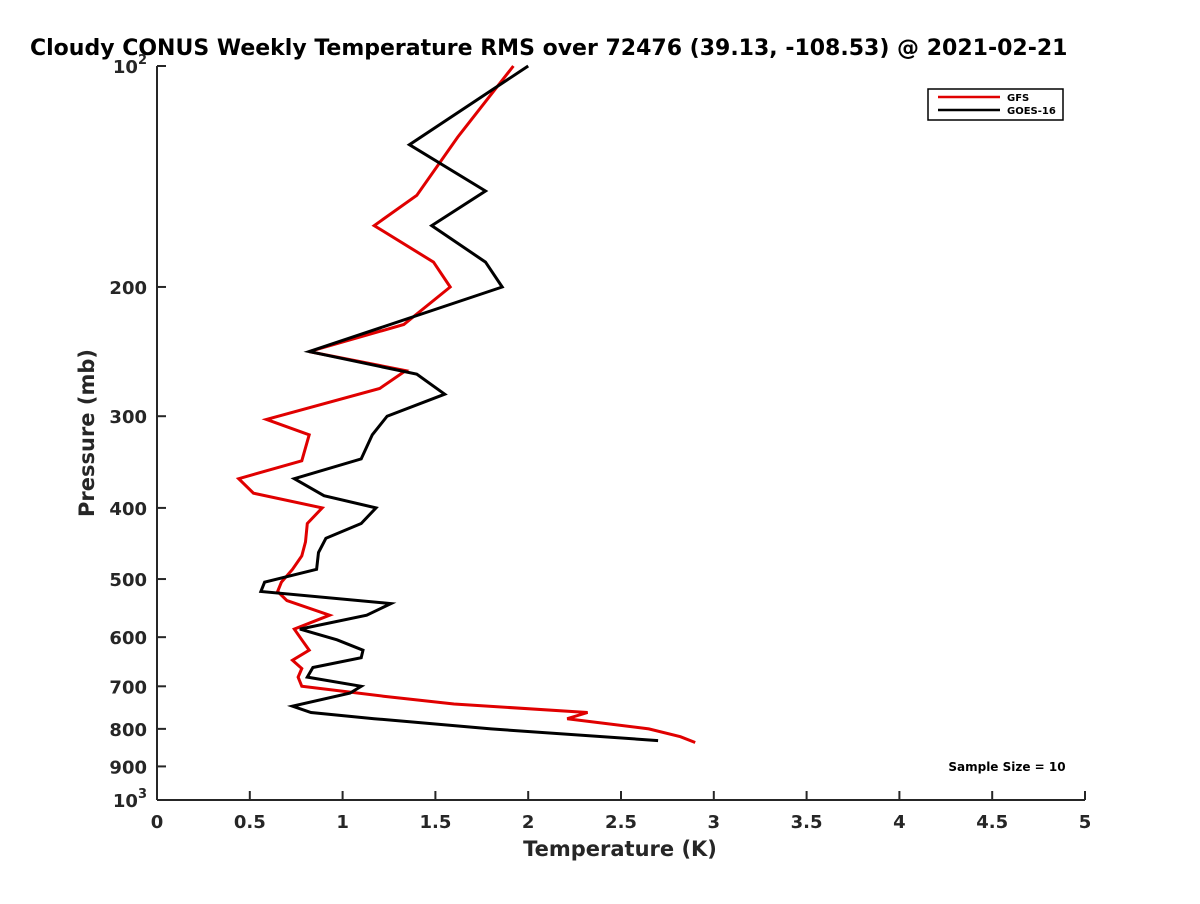 The height and width of the screenshot is (904, 1200). I want to click on y-tick-label-100: 10², so click(130, 65).